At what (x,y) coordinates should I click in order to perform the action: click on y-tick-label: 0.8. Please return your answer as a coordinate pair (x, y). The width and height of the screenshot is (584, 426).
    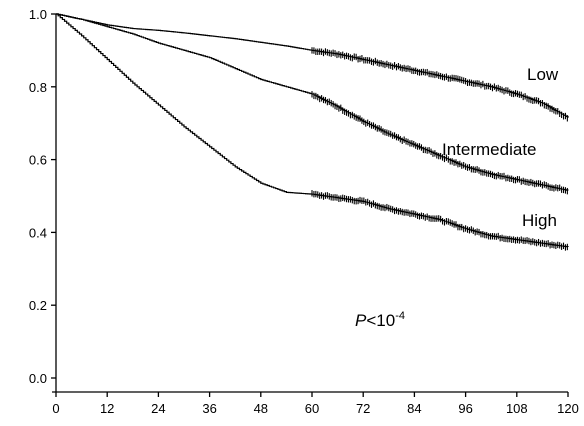
    Looking at the image, I should click on (38, 87).